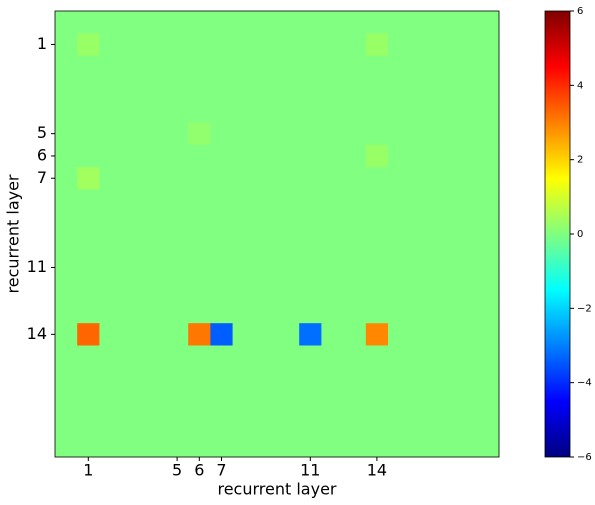 Image resolution: width=595 pixels, height=505 pixels. I want to click on x-tick-label: 1, so click(88, 470).